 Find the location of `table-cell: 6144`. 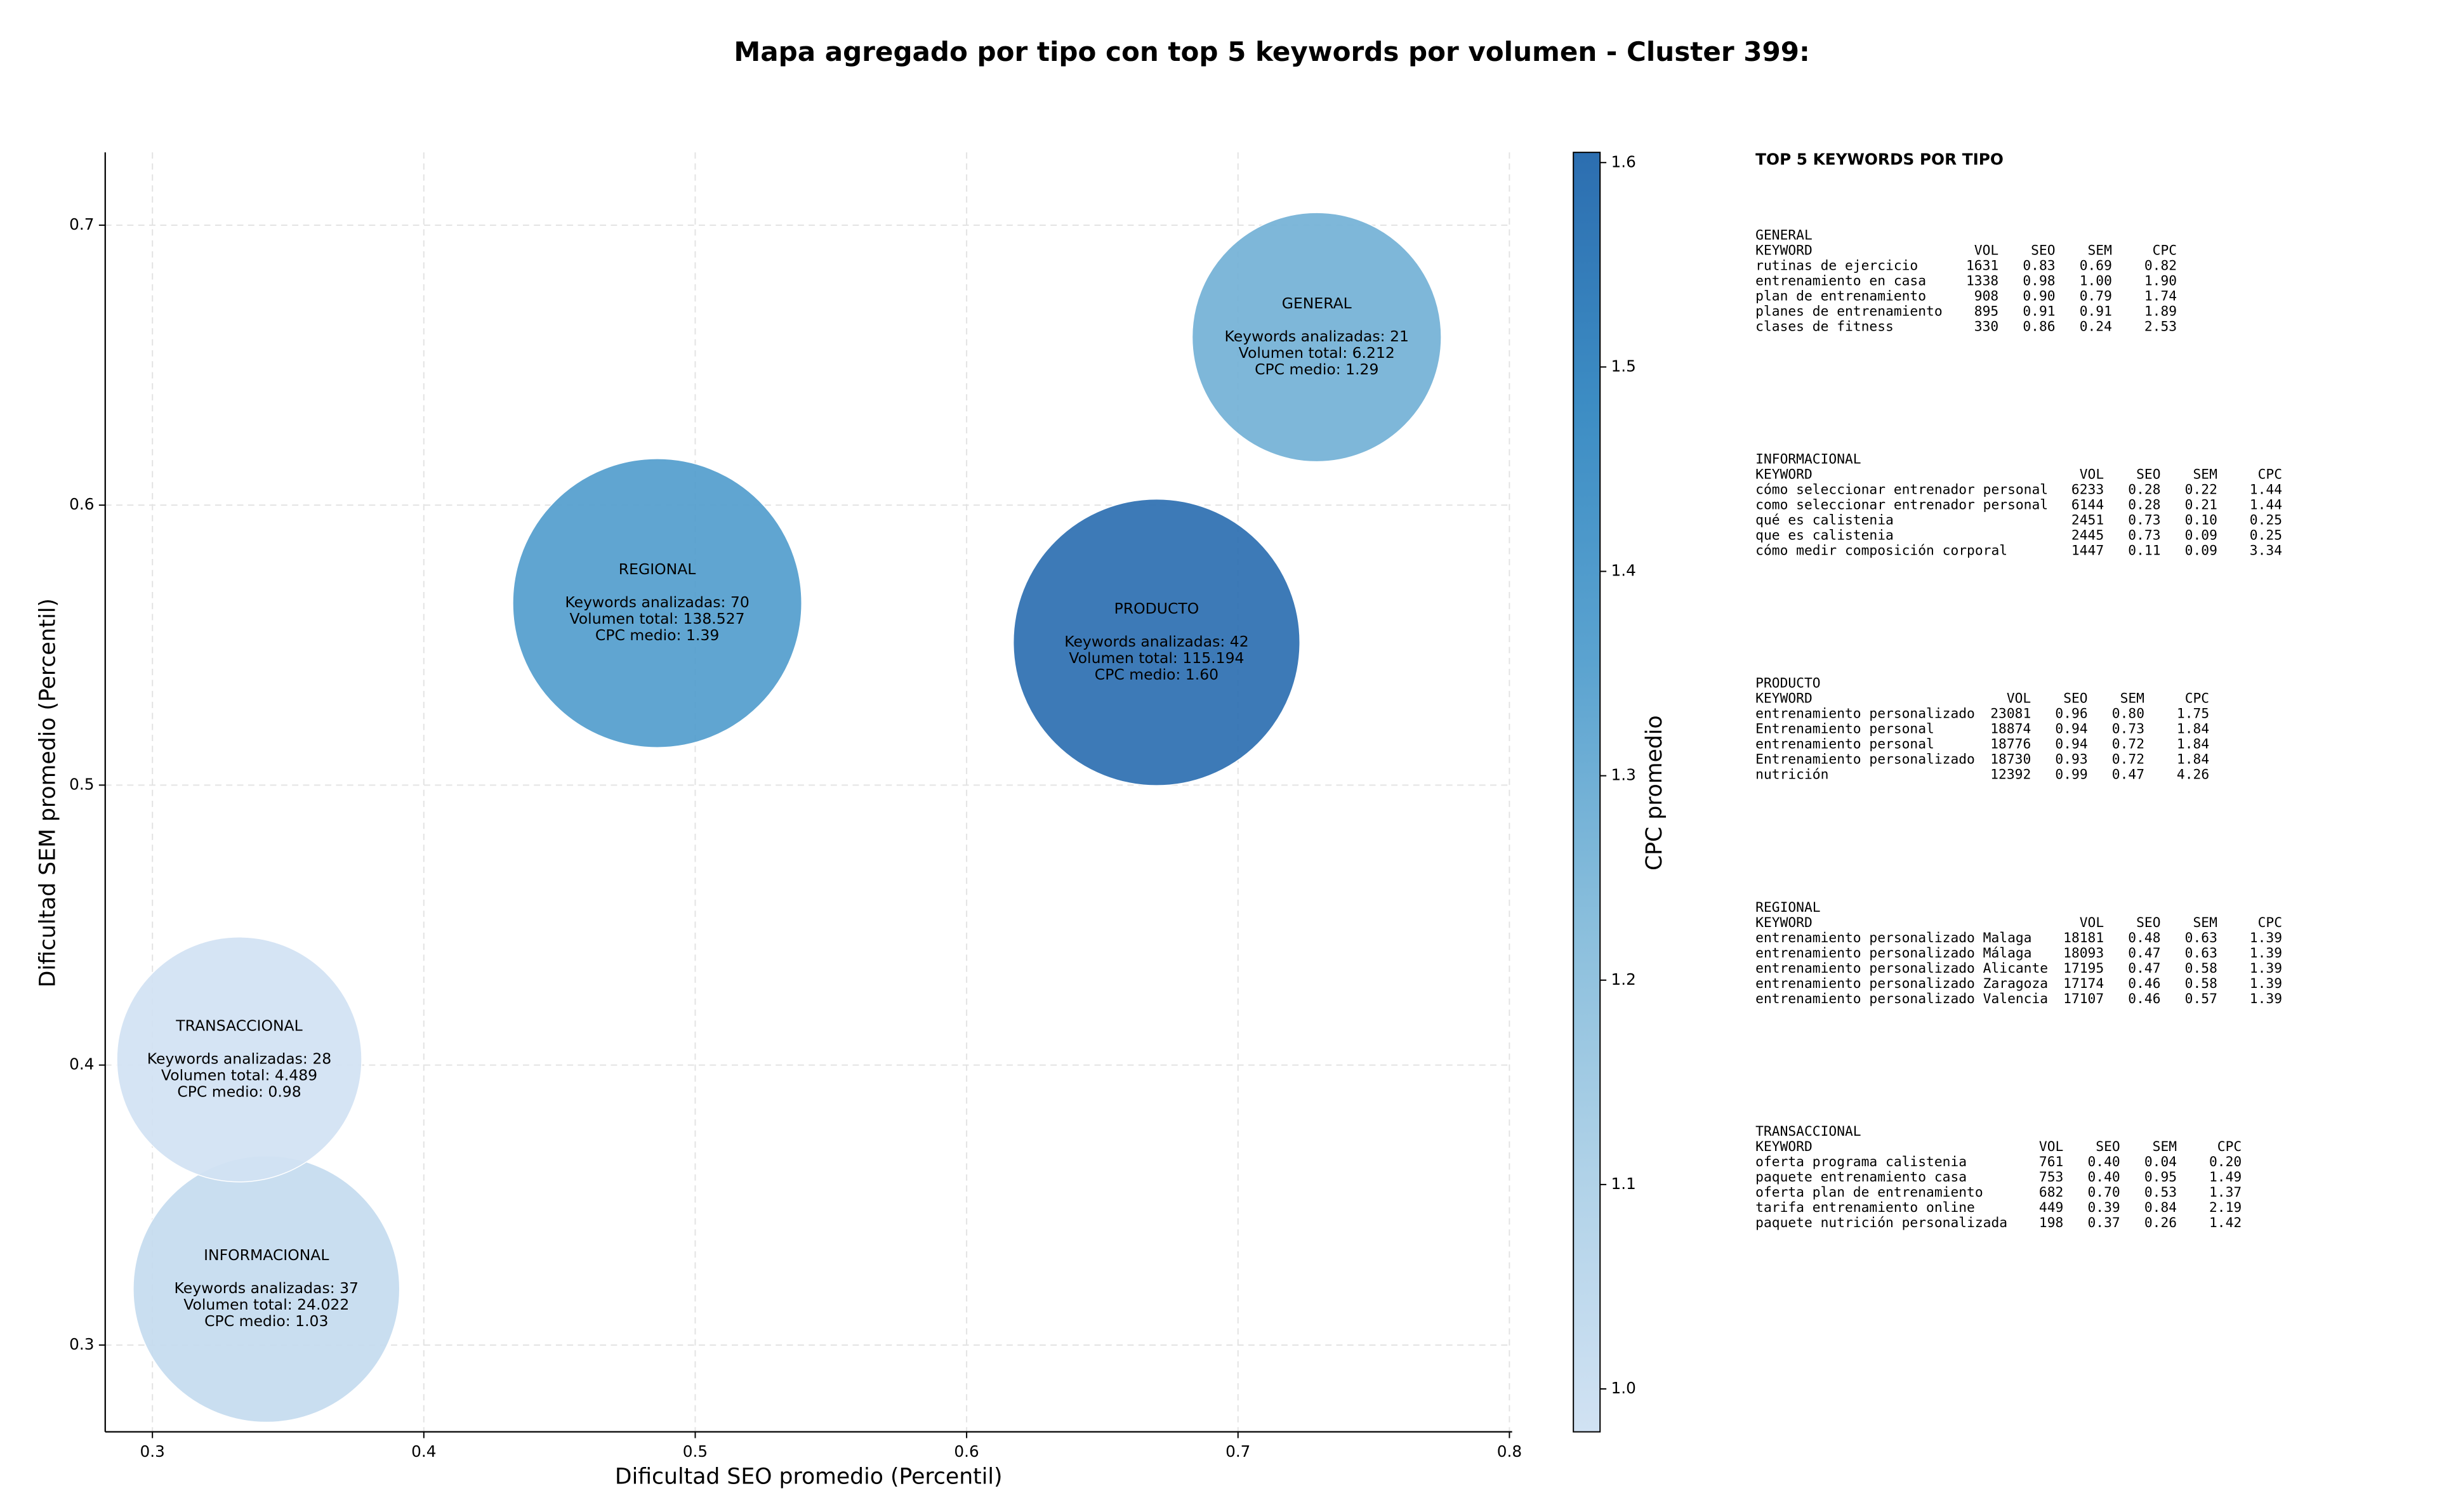

table-cell: 6144 is located at coordinates (2087, 505).